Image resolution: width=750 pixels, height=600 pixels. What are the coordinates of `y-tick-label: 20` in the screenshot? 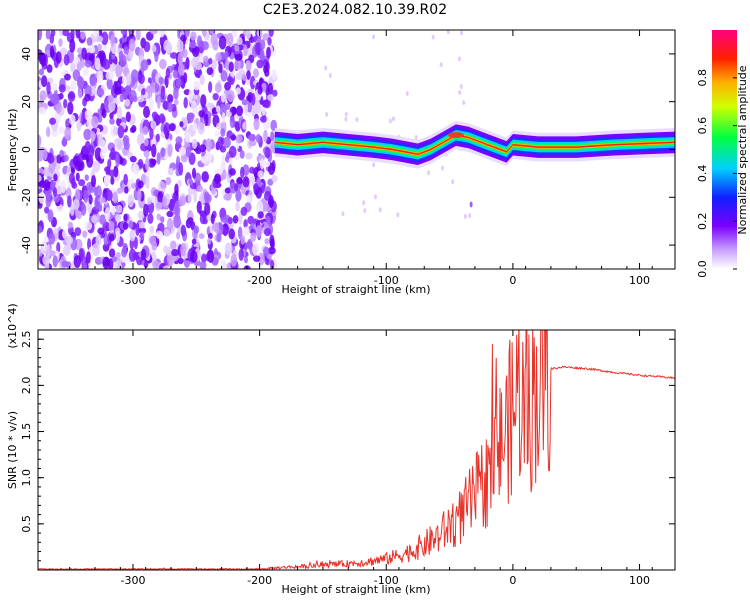 It's located at (26, 102).